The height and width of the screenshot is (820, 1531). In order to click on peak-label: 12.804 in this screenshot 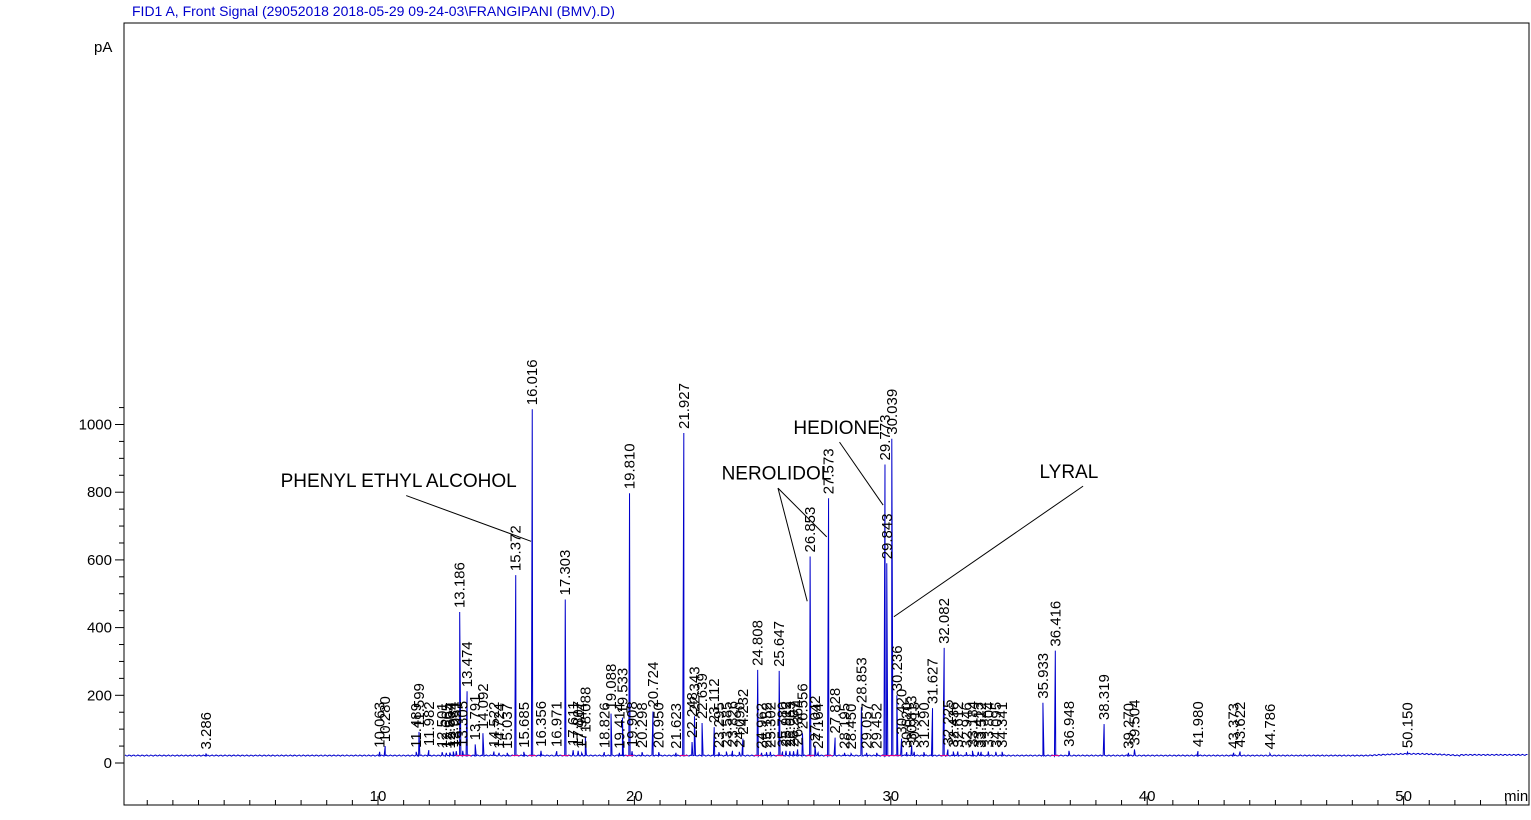, I will do `click(450, 726)`.